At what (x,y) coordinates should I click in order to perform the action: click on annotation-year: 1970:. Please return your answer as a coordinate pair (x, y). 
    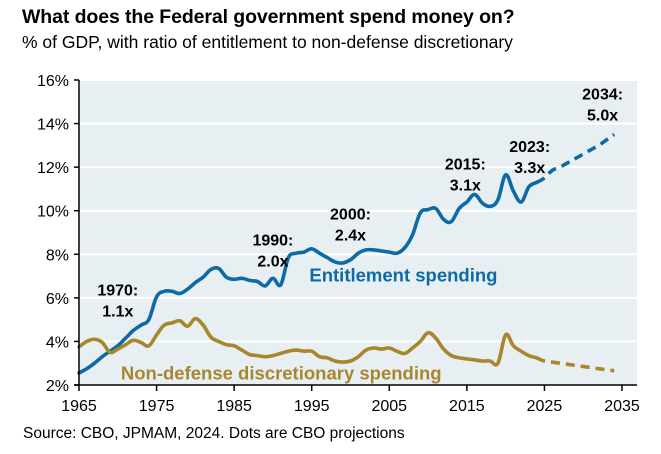
    Looking at the image, I should click on (117, 291).